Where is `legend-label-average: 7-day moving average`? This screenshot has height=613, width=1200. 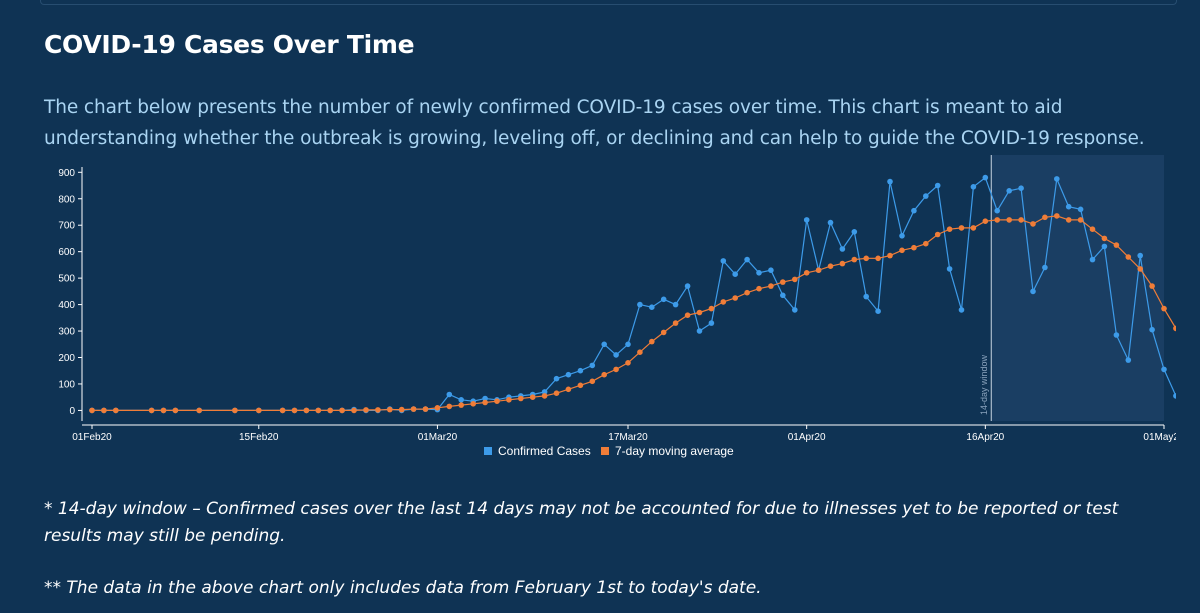 legend-label-average: 7-day moving average is located at coordinates (674, 451).